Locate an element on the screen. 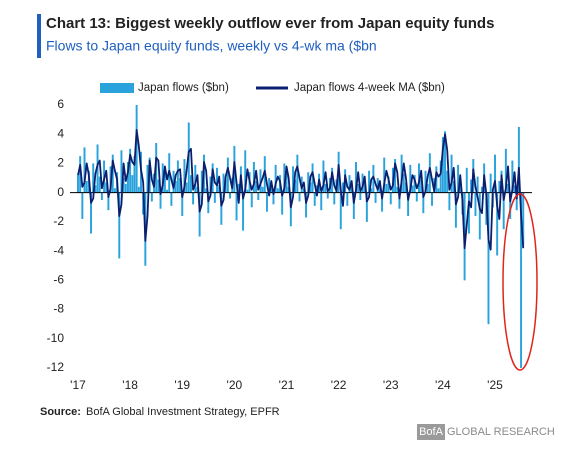 This screenshot has height=452, width=573. y-tick-label: 2 is located at coordinates (60, 163).